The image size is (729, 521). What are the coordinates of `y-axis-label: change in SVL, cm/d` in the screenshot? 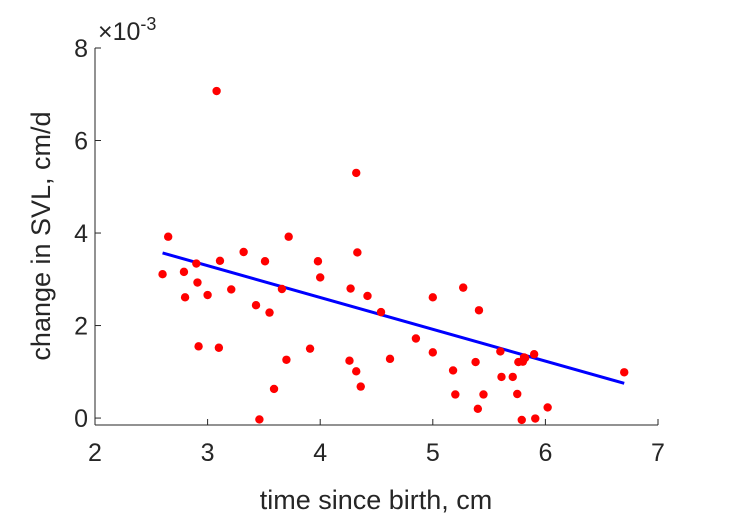 It's located at (41, 235).